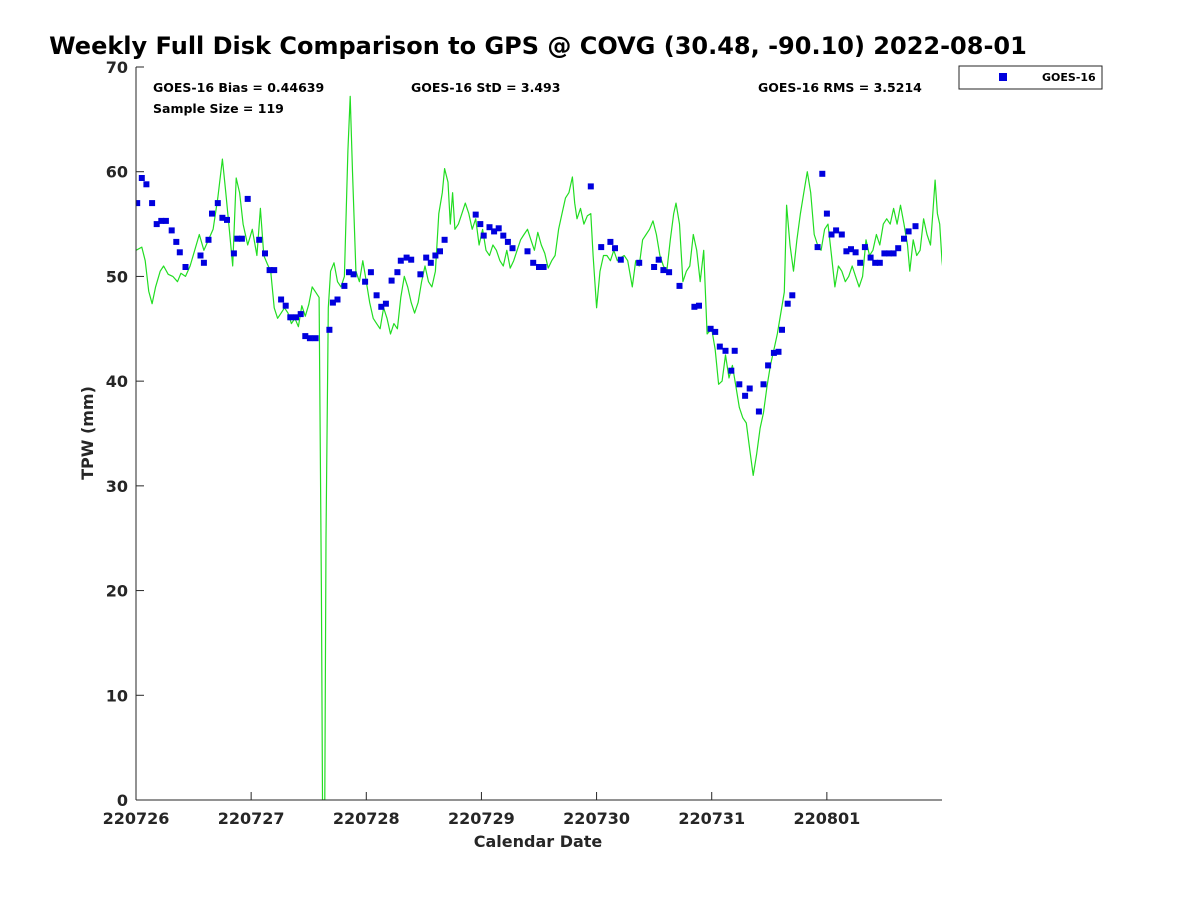 This screenshot has height=900, width=1200. I want to click on x-tick-label: 220730, so click(596, 818).